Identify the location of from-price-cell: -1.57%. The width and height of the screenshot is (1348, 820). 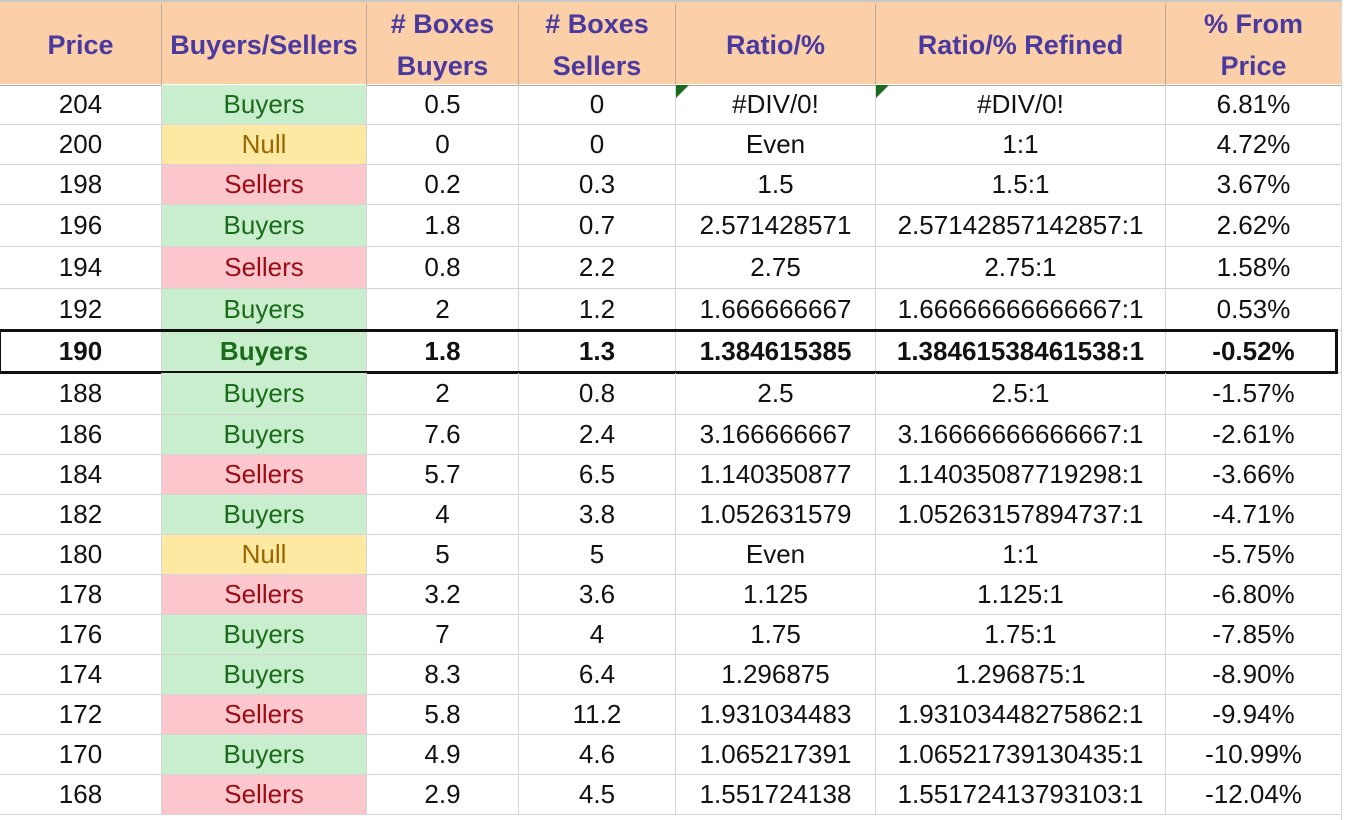
(1254, 394).